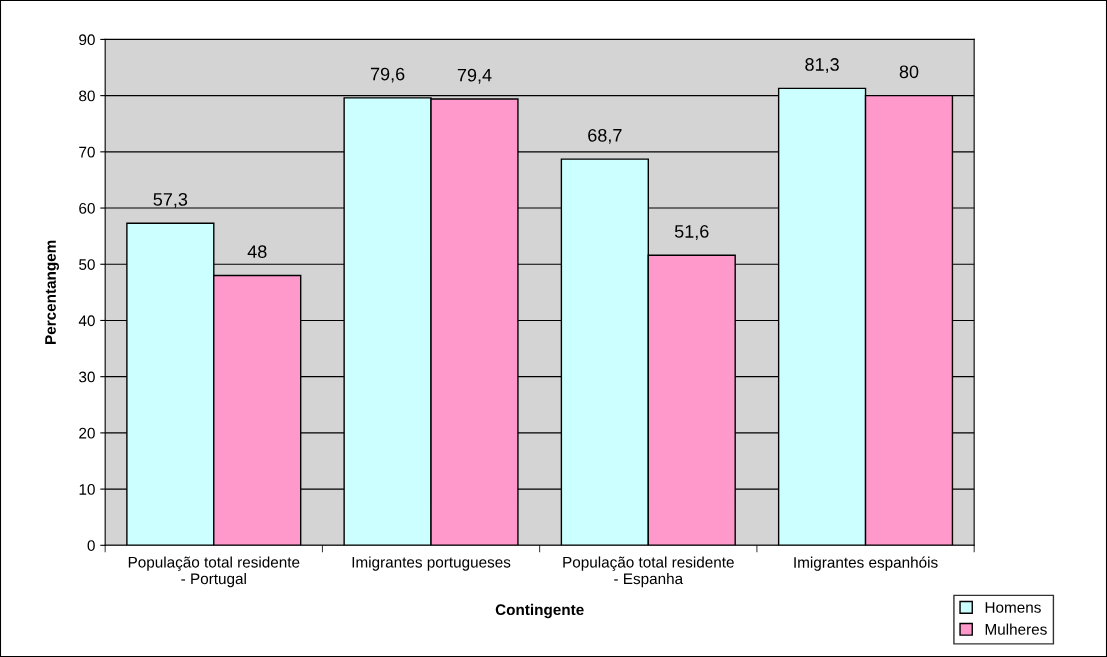  What do you see at coordinates (52, 292) in the screenshot?
I see `y-axis-title: Percentangem` at bounding box center [52, 292].